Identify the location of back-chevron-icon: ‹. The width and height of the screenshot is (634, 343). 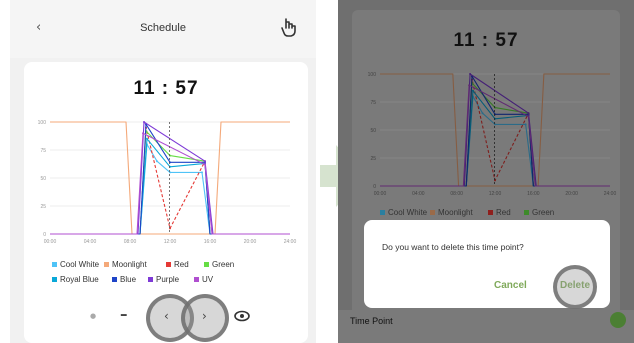
(39, 27).